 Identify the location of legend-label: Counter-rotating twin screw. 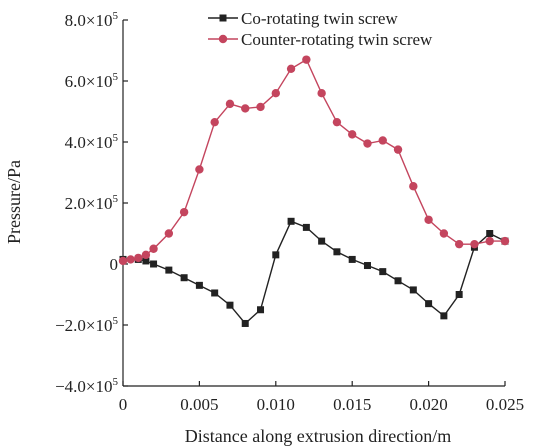
(337, 39).